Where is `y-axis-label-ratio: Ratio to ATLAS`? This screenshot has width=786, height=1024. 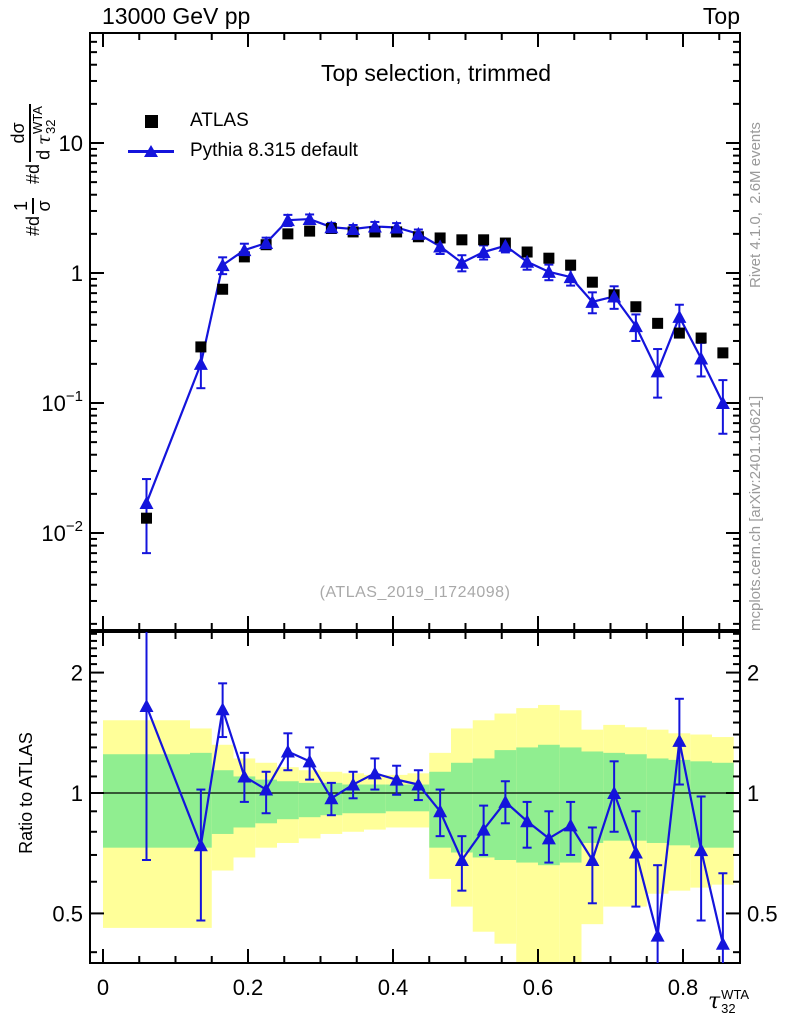
y-axis-label-ratio: Ratio to ATLAS is located at coordinates (26, 793).